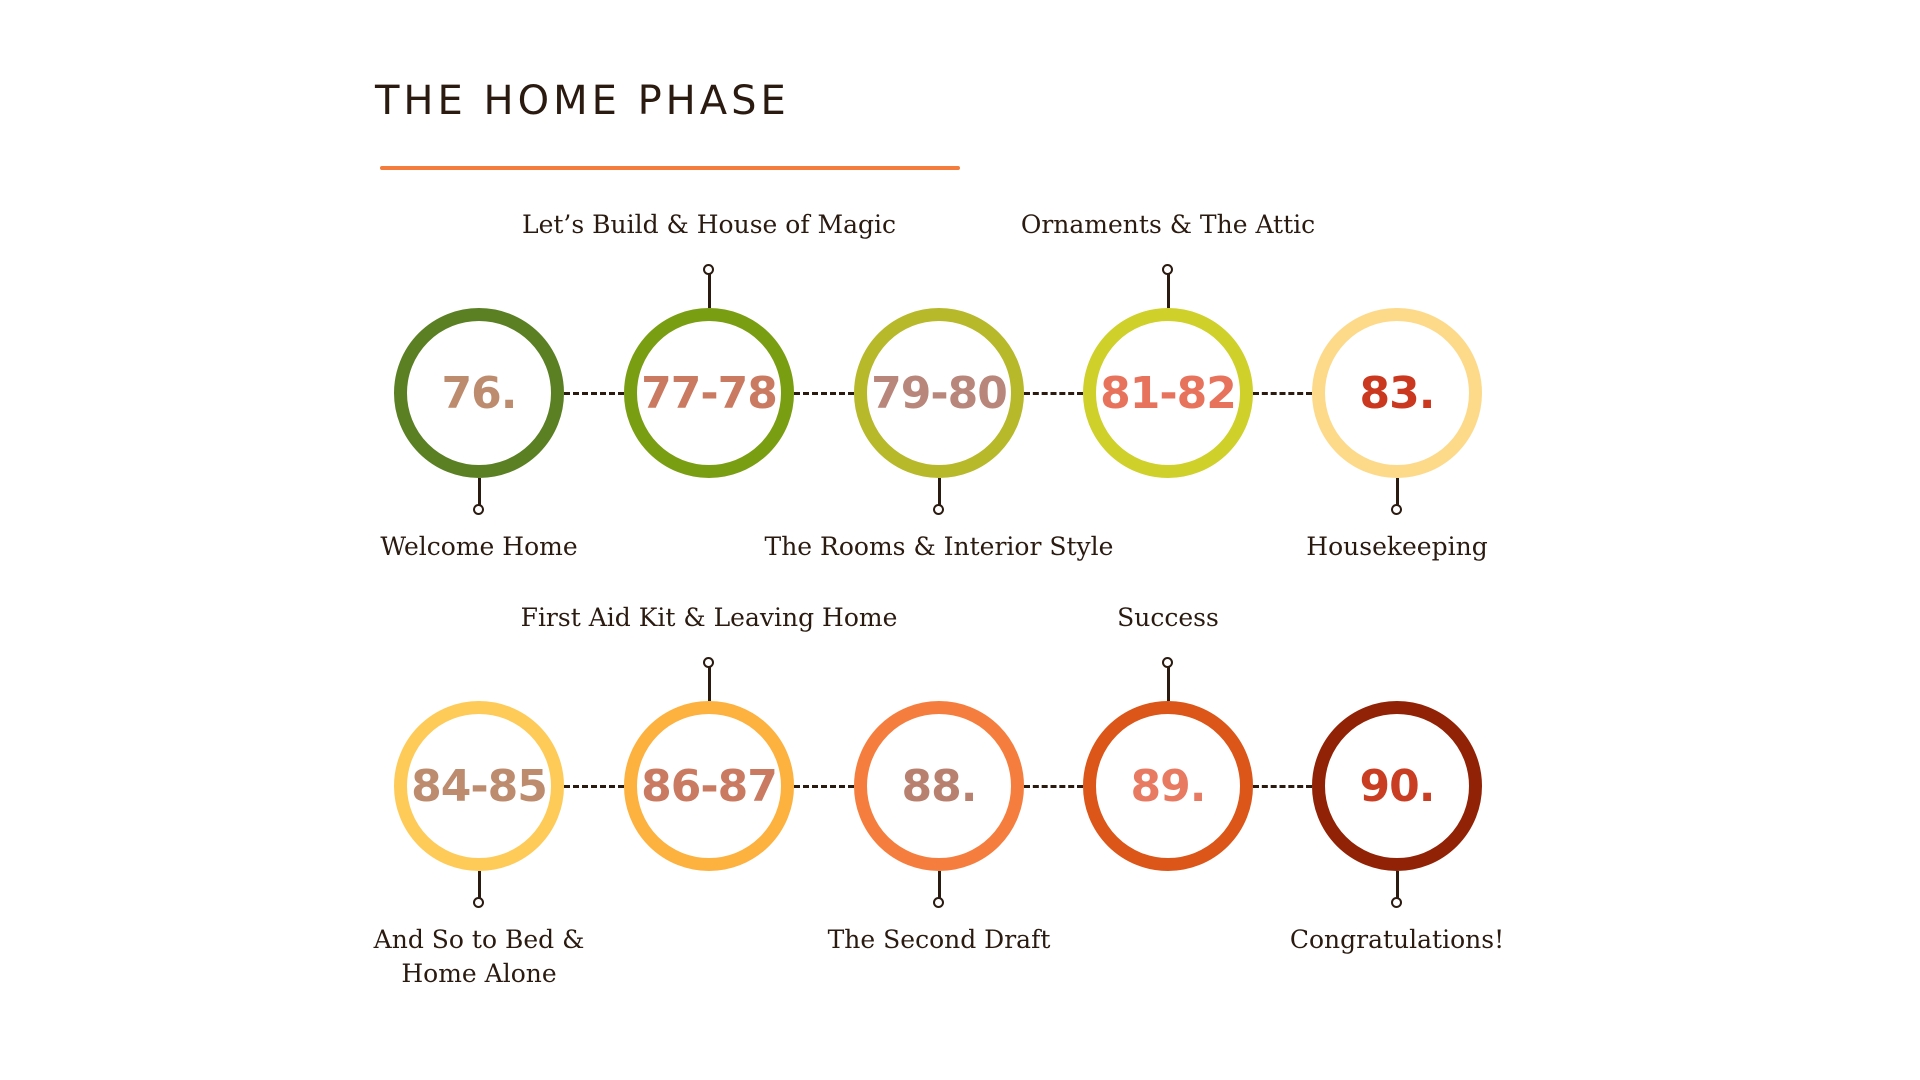 Image resolution: width=1920 pixels, height=1080 pixels. What do you see at coordinates (709, 224) in the screenshot?
I see `milestone-label: Let’s Build & House of Magic` at bounding box center [709, 224].